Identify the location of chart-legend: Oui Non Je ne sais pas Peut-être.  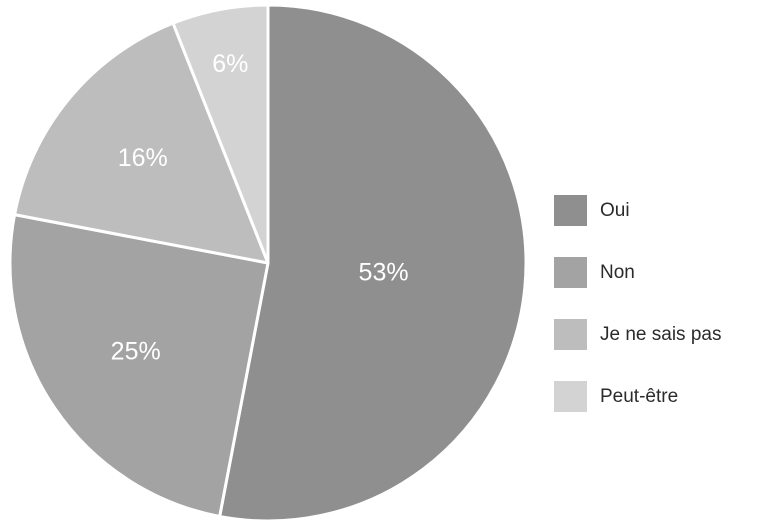
(637, 303).